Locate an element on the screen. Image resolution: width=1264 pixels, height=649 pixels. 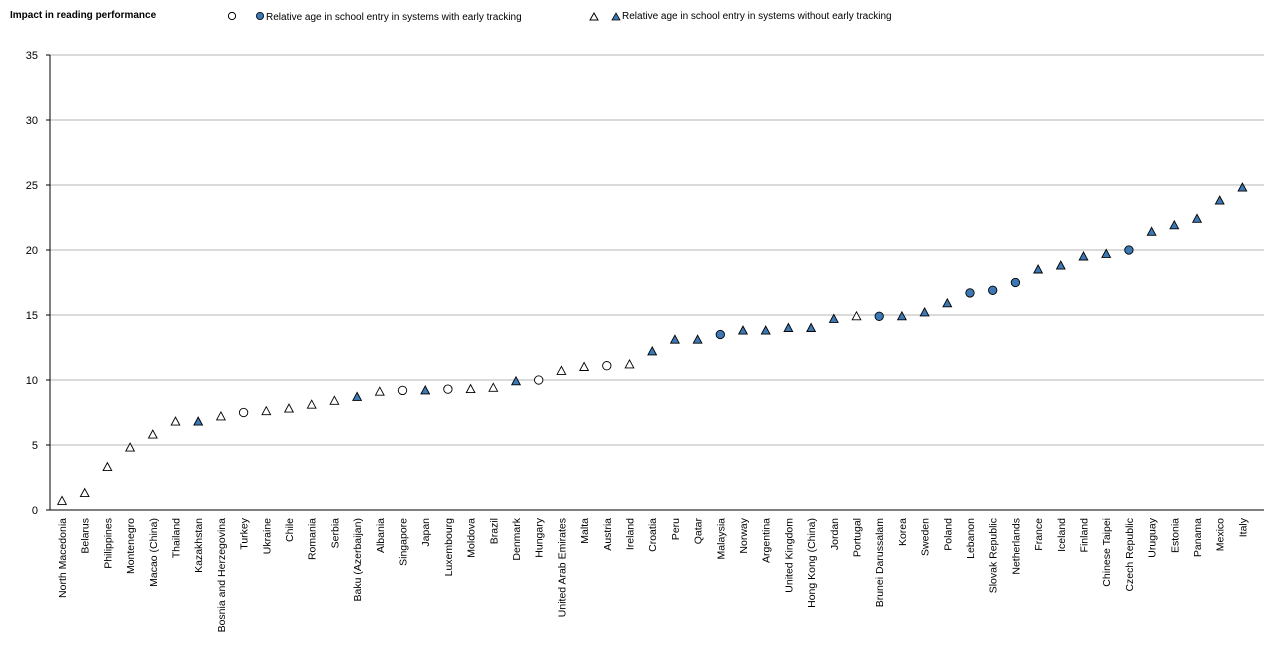
x-tick-label: Baku (Azerbaijan) is located at coordinates (358, 559).